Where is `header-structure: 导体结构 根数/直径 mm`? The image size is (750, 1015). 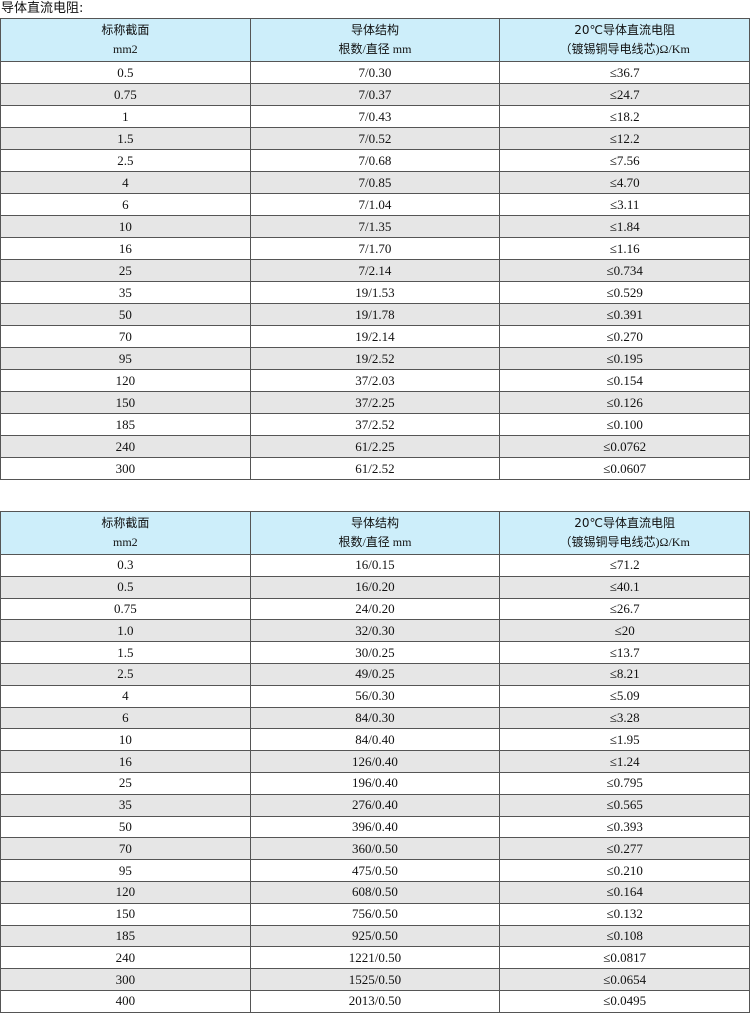
header-structure: 导体结构 根数/直径 mm is located at coordinates (375, 40).